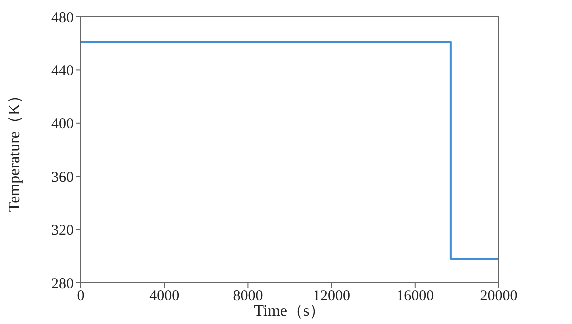  Describe the element at coordinates (332, 296) in the screenshot. I see `x-tick-label: 12000` at that location.